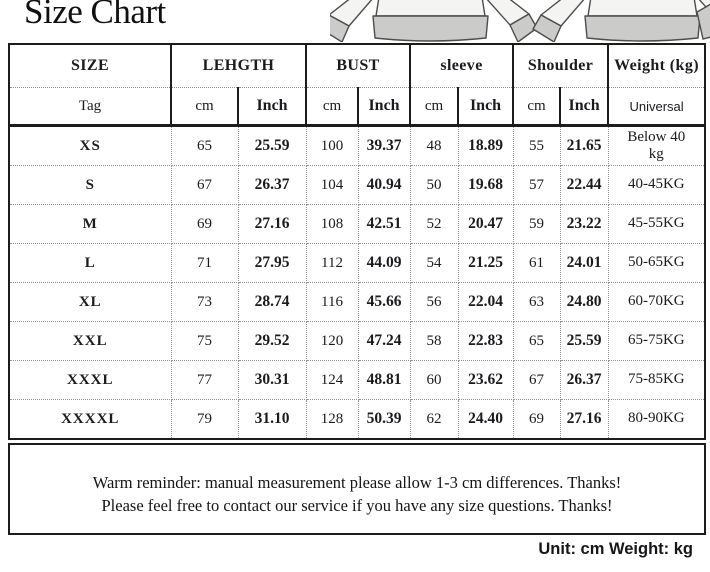 This screenshot has height=572, width=710. What do you see at coordinates (332, 185) in the screenshot?
I see `table-cell: 104` at bounding box center [332, 185].